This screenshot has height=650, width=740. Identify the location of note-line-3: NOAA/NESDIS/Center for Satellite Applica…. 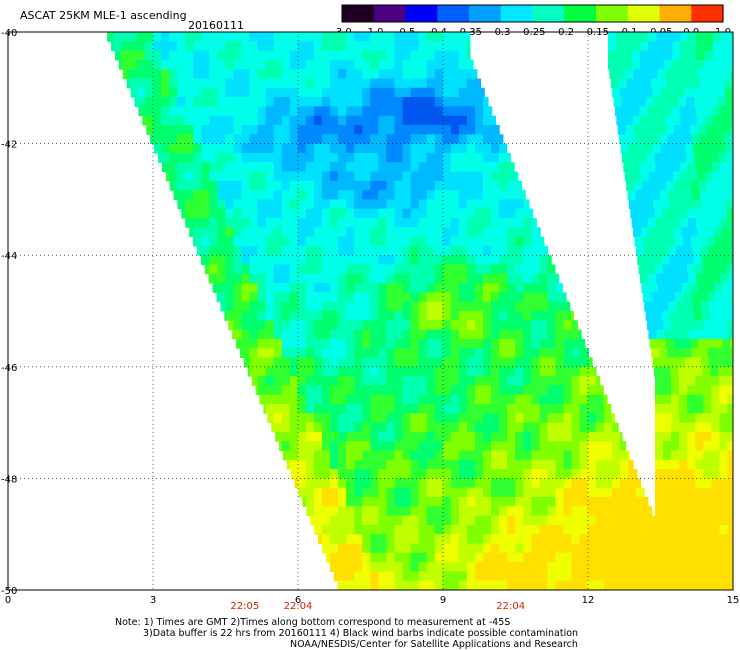
(434, 644).